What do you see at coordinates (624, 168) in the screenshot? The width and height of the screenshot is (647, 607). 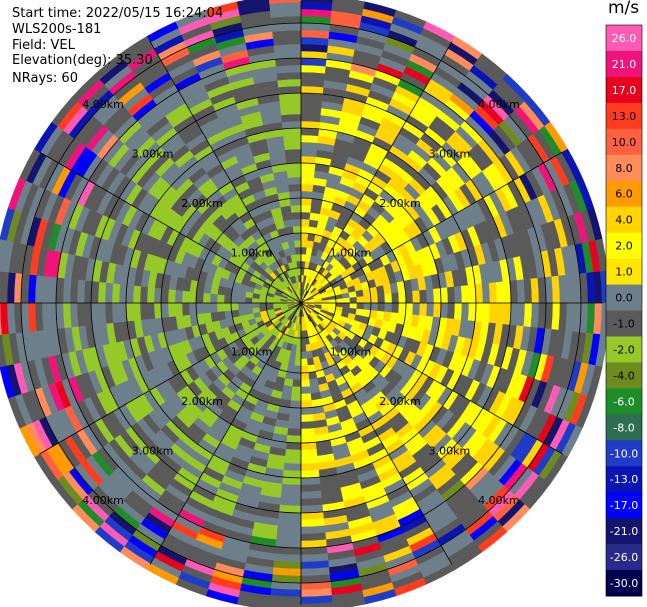 I see `colorbar-tick-label: 8.0` at bounding box center [624, 168].